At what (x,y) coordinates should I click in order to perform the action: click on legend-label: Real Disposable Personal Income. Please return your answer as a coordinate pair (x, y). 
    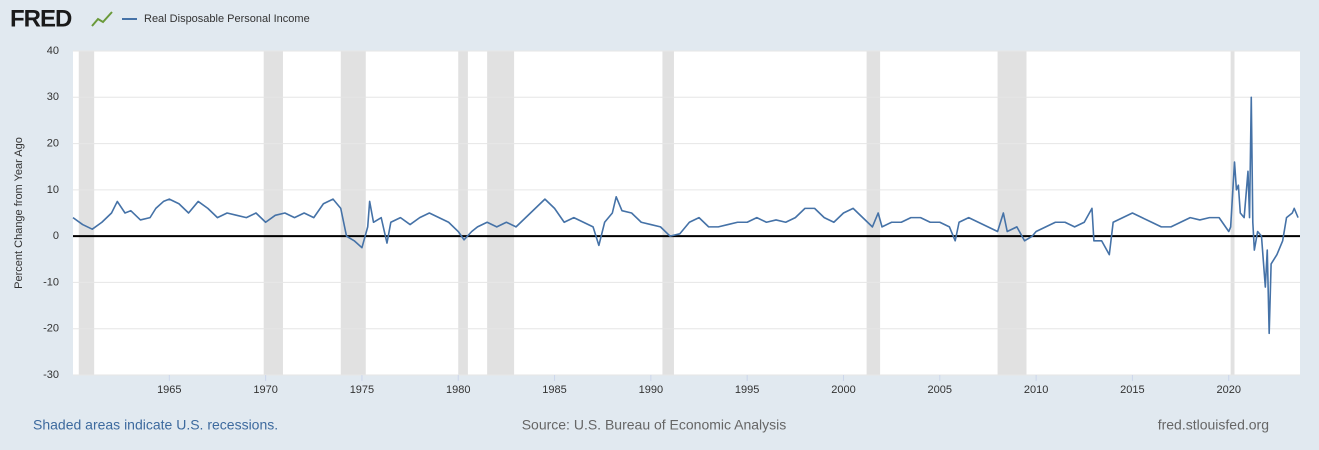
    Looking at the image, I should click on (227, 19).